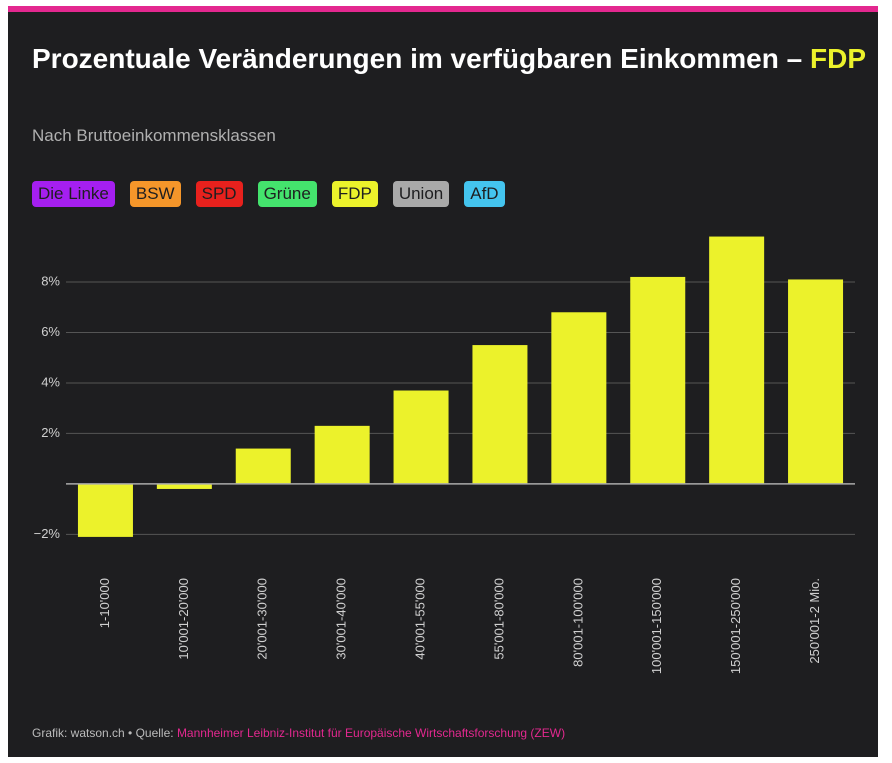  What do you see at coordinates (155, 194) in the screenshot?
I see `party-button: BSW` at bounding box center [155, 194].